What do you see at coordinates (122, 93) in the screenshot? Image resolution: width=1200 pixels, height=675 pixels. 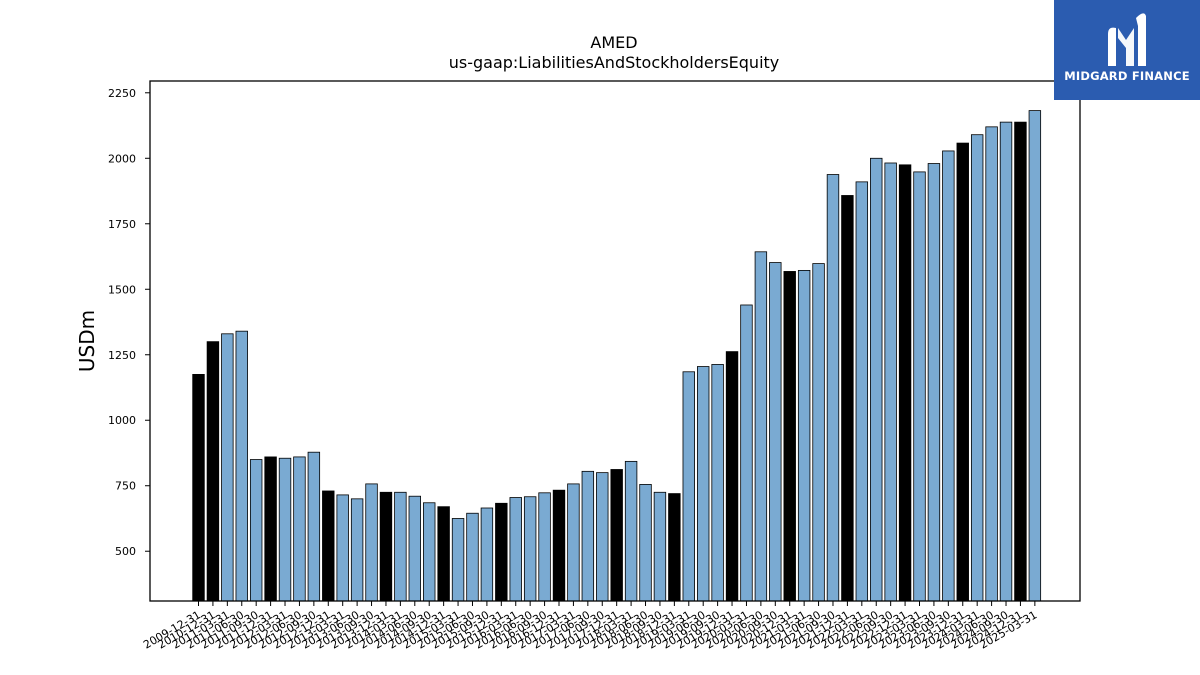 I see `y-tick-label: 2250` at bounding box center [122, 93].